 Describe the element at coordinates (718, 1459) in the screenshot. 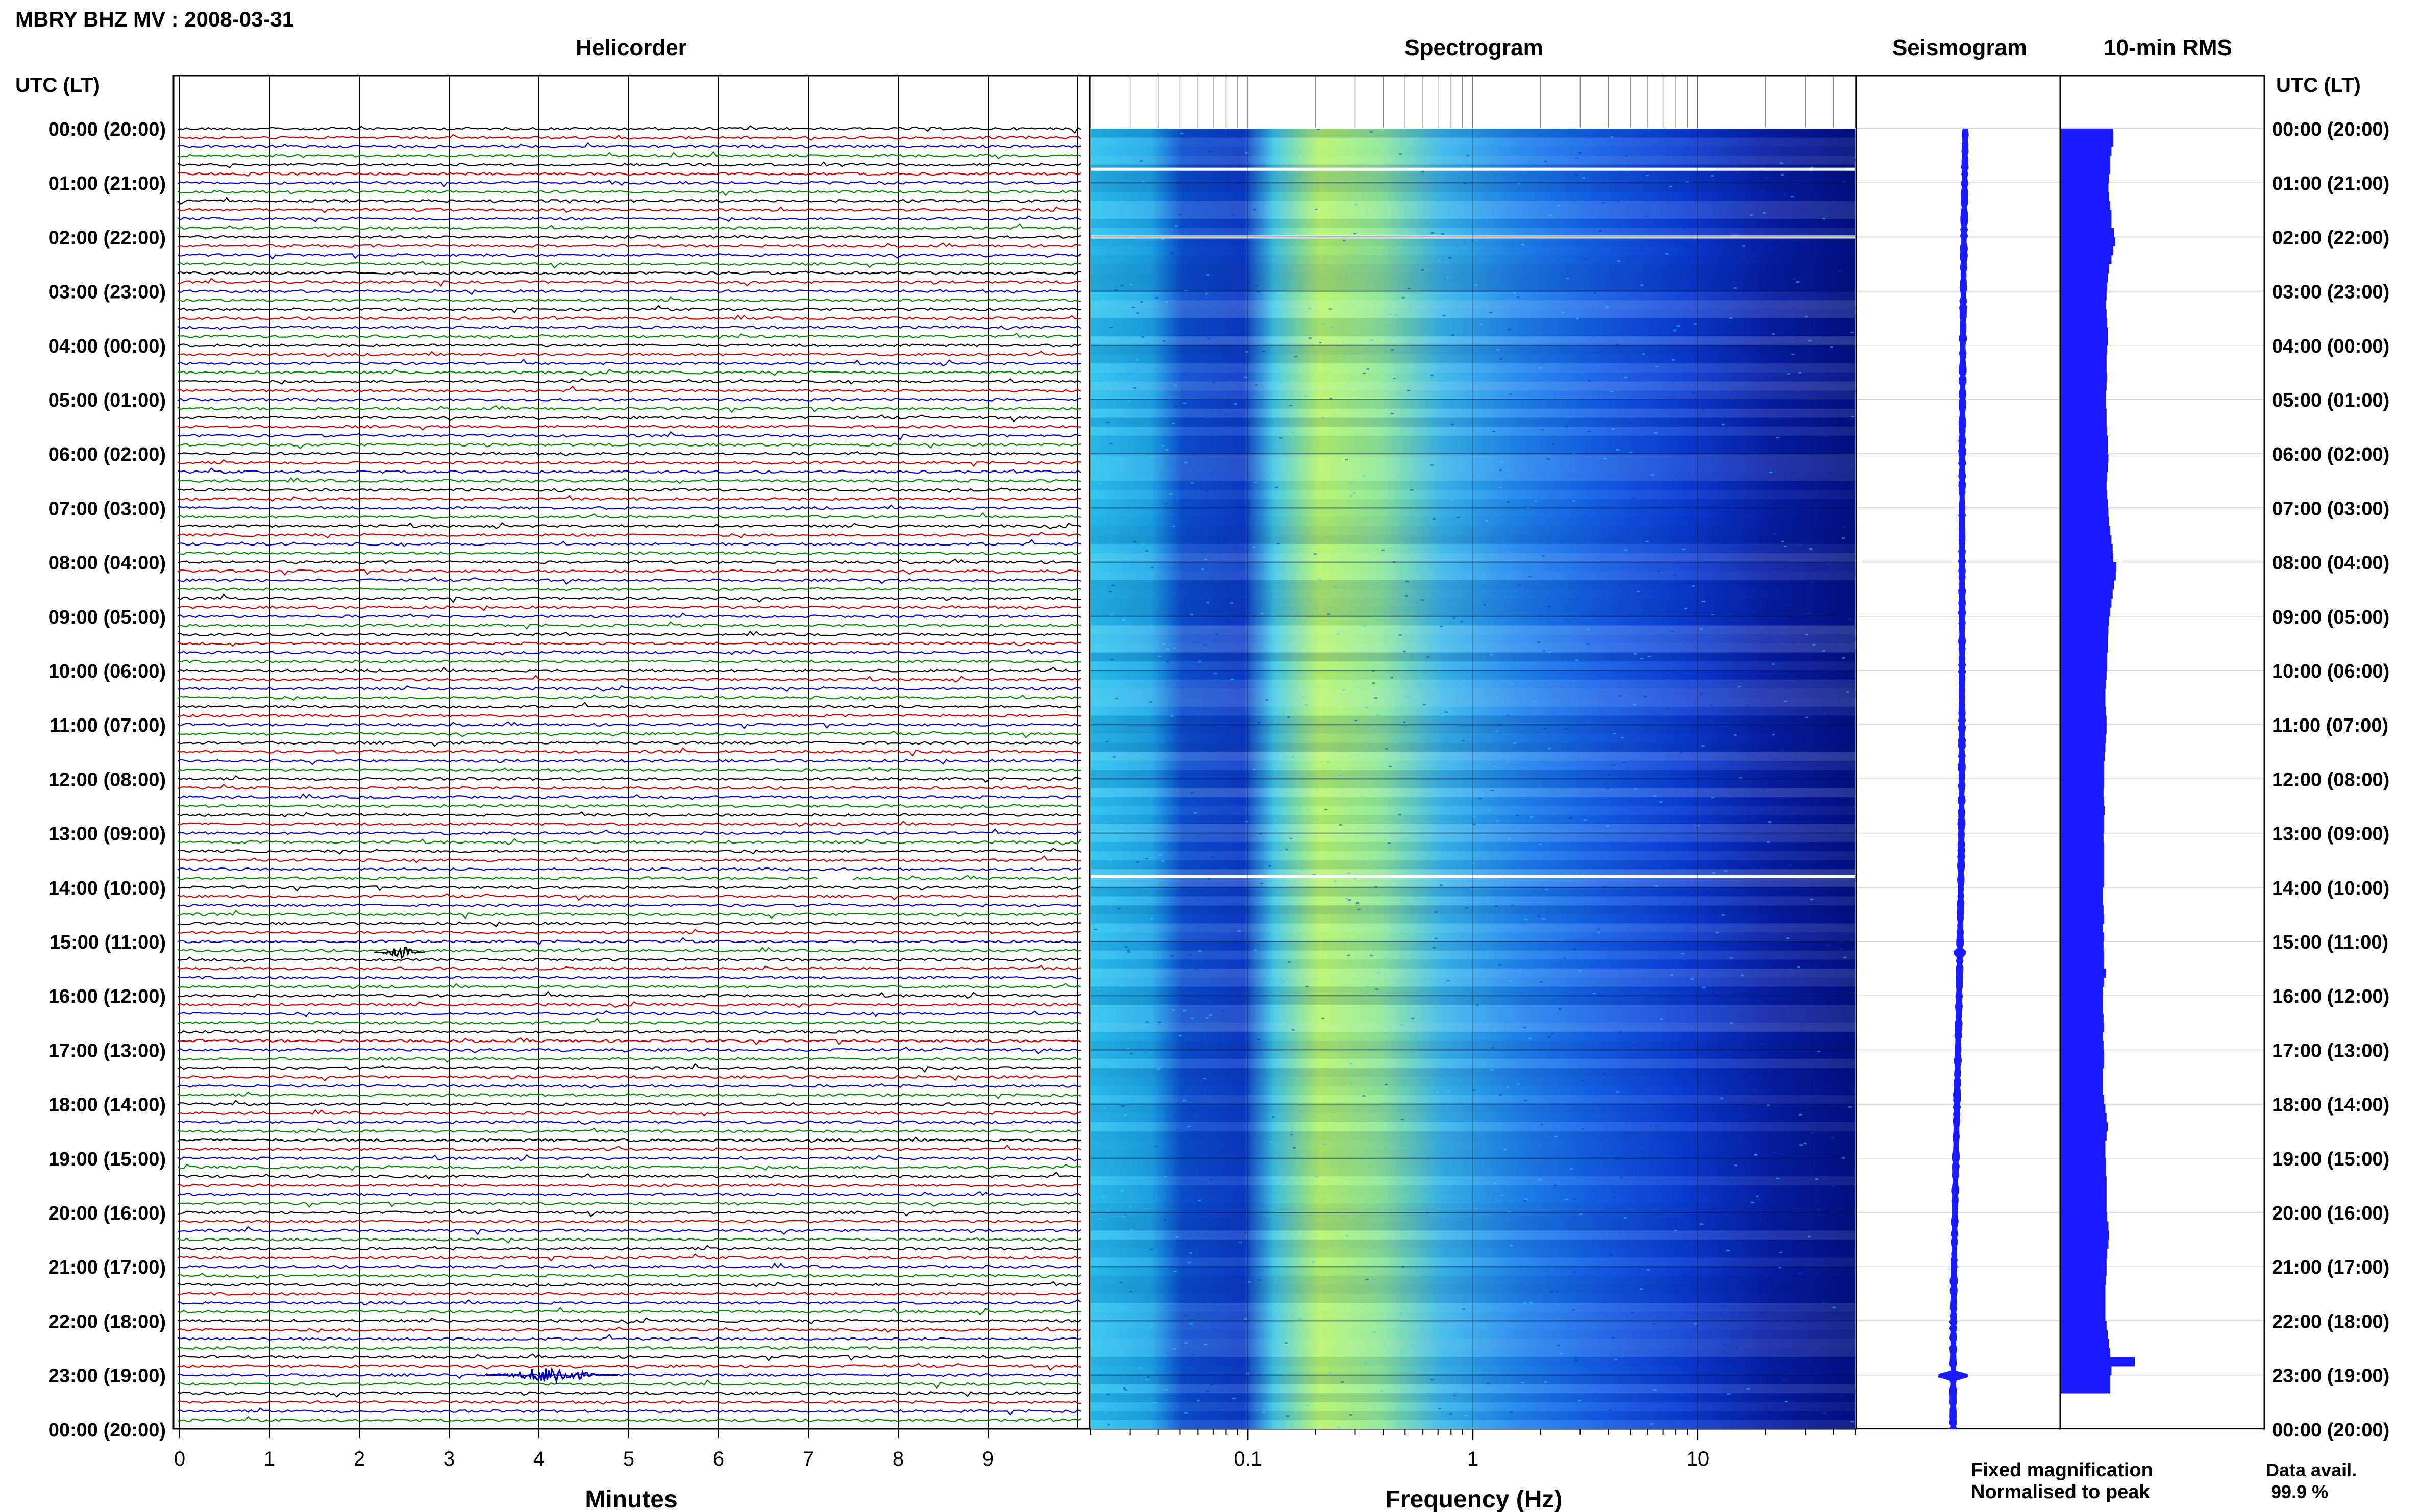

I see `helicorder-x-tick-label: 6` at that location.